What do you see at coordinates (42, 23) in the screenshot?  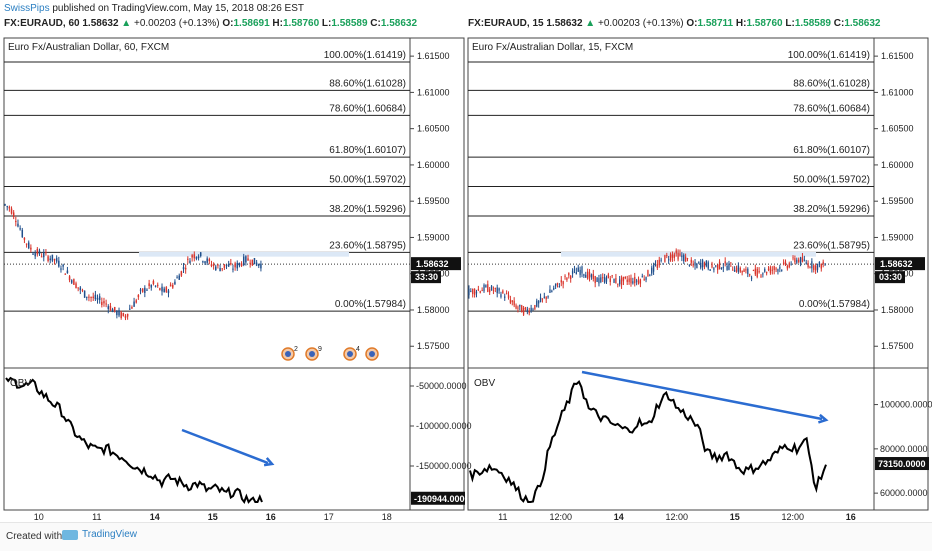 I see `left-symbol: FX:EURAUD, 60` at bounding box center [42, 23].